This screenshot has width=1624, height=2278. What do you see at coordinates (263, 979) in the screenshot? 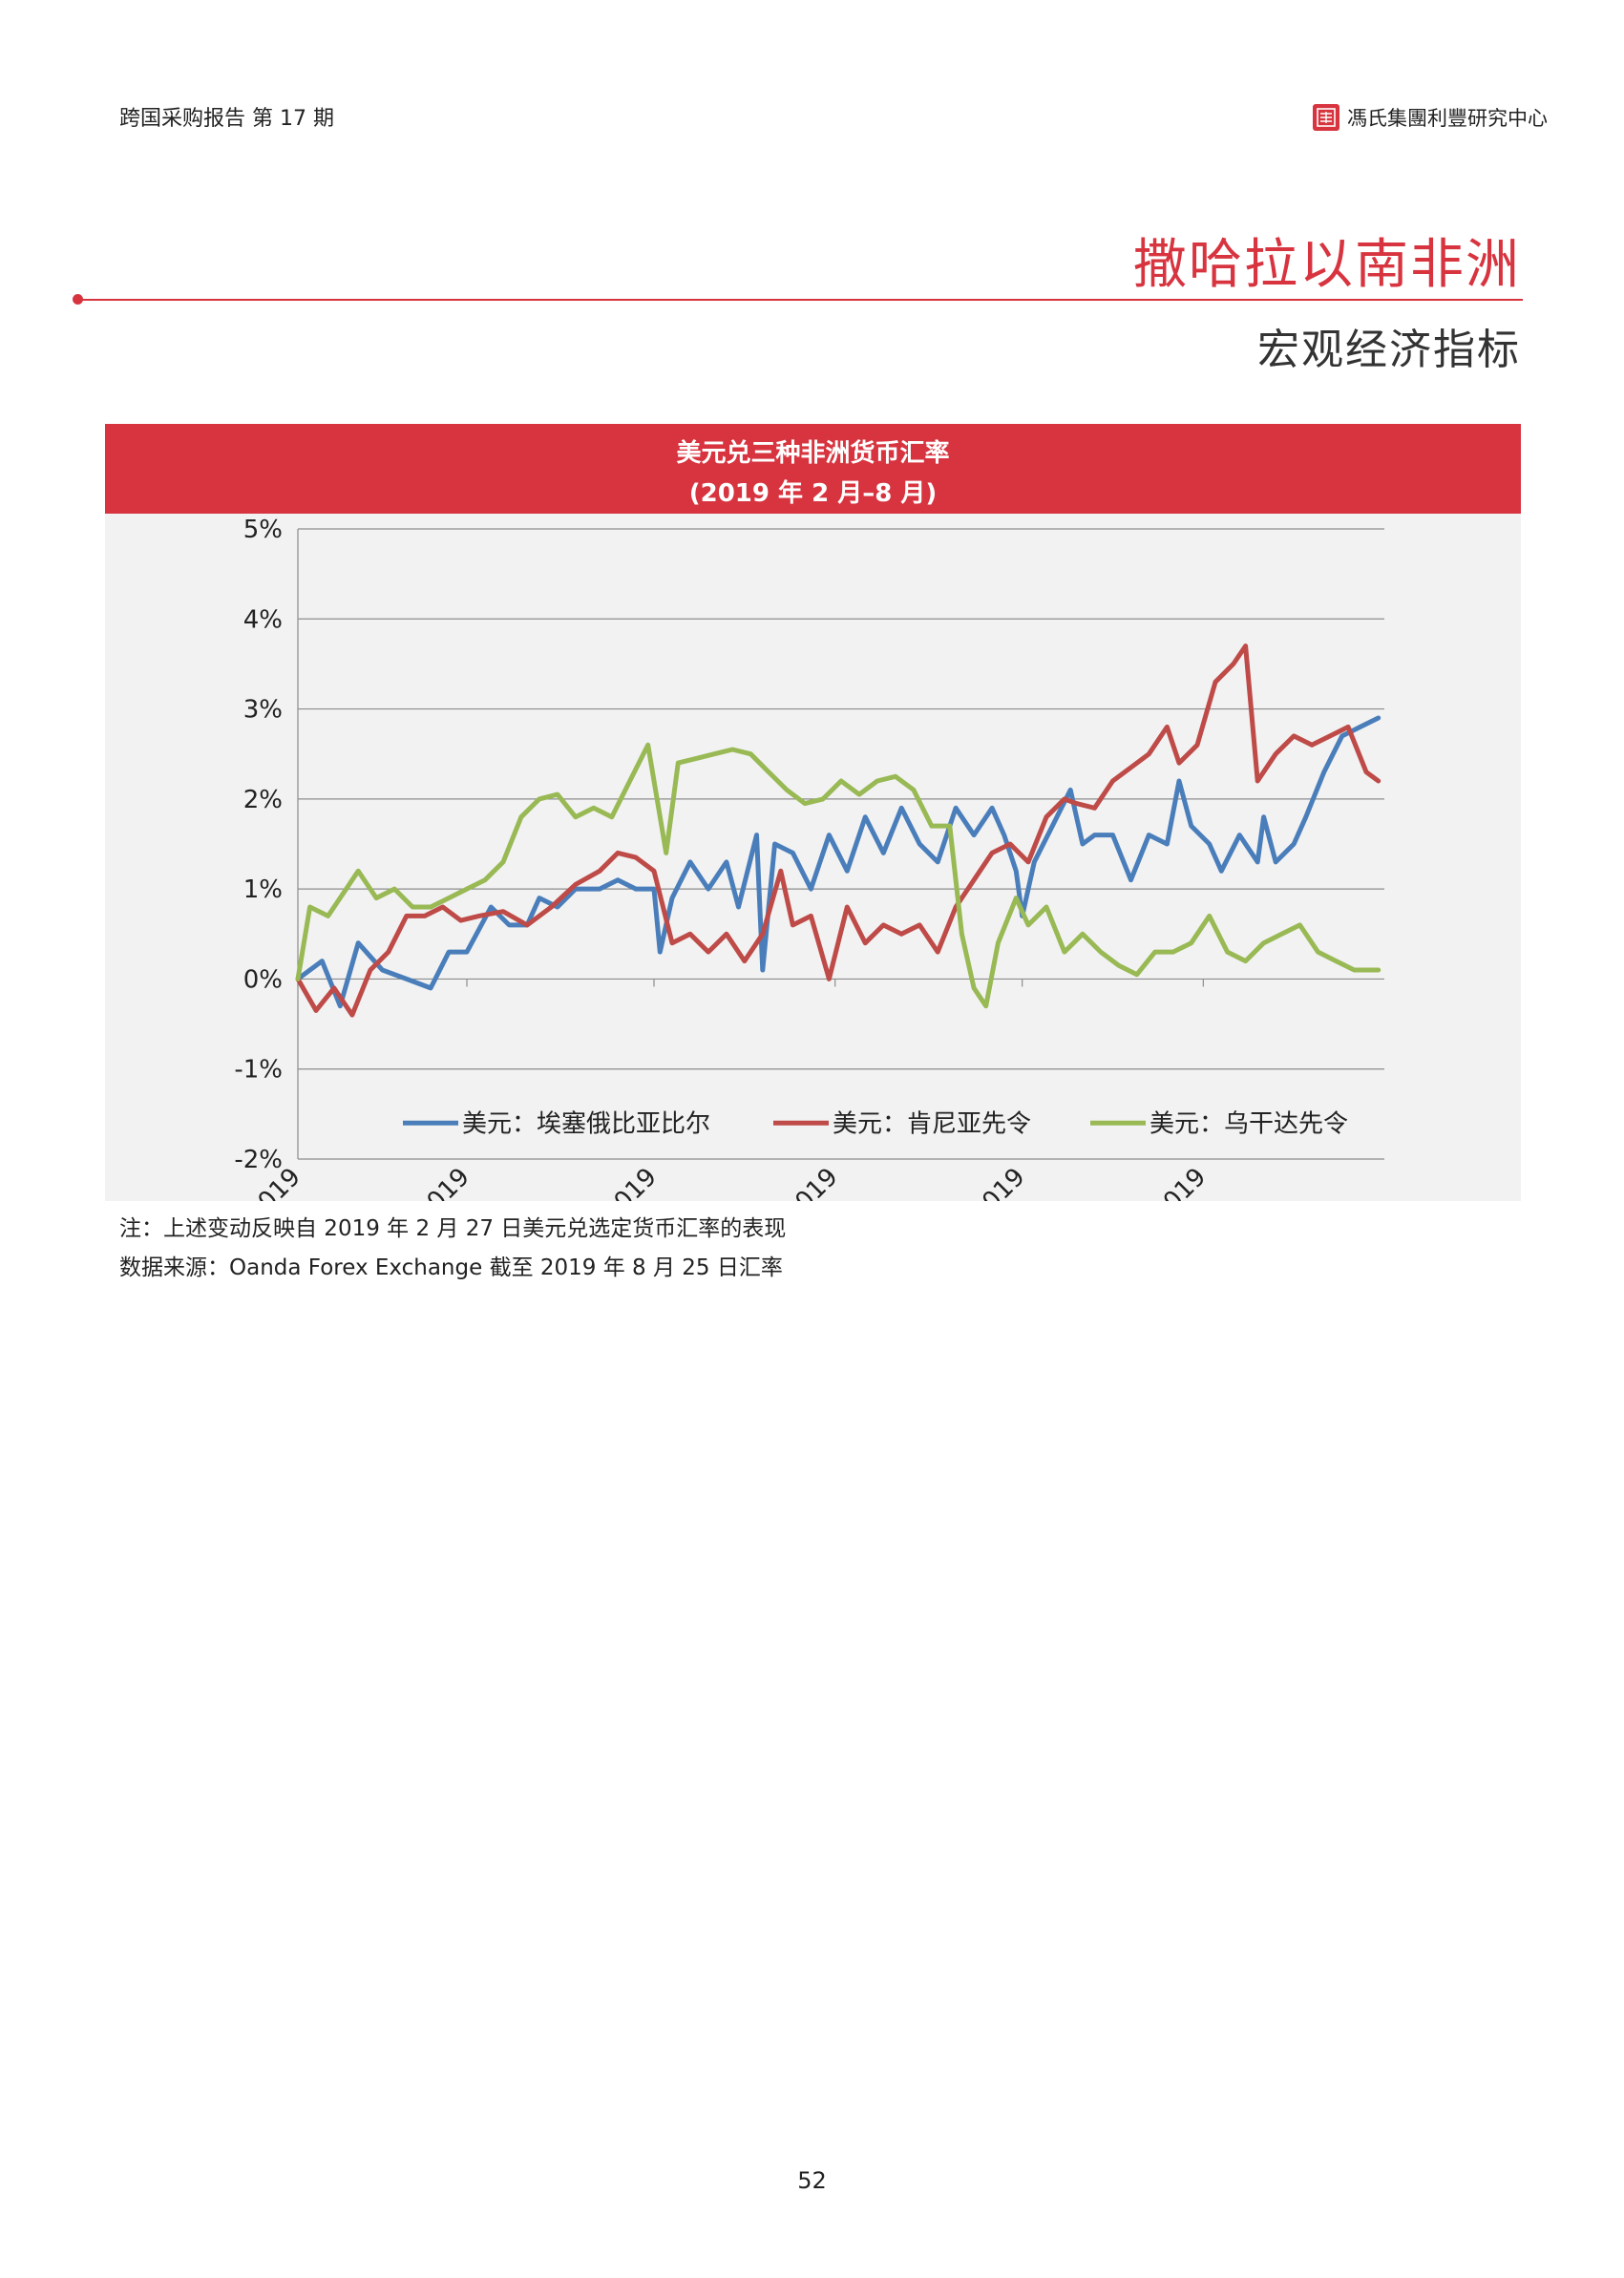
I see `y-tick-label: 0%` at bounding box center [263, 979].